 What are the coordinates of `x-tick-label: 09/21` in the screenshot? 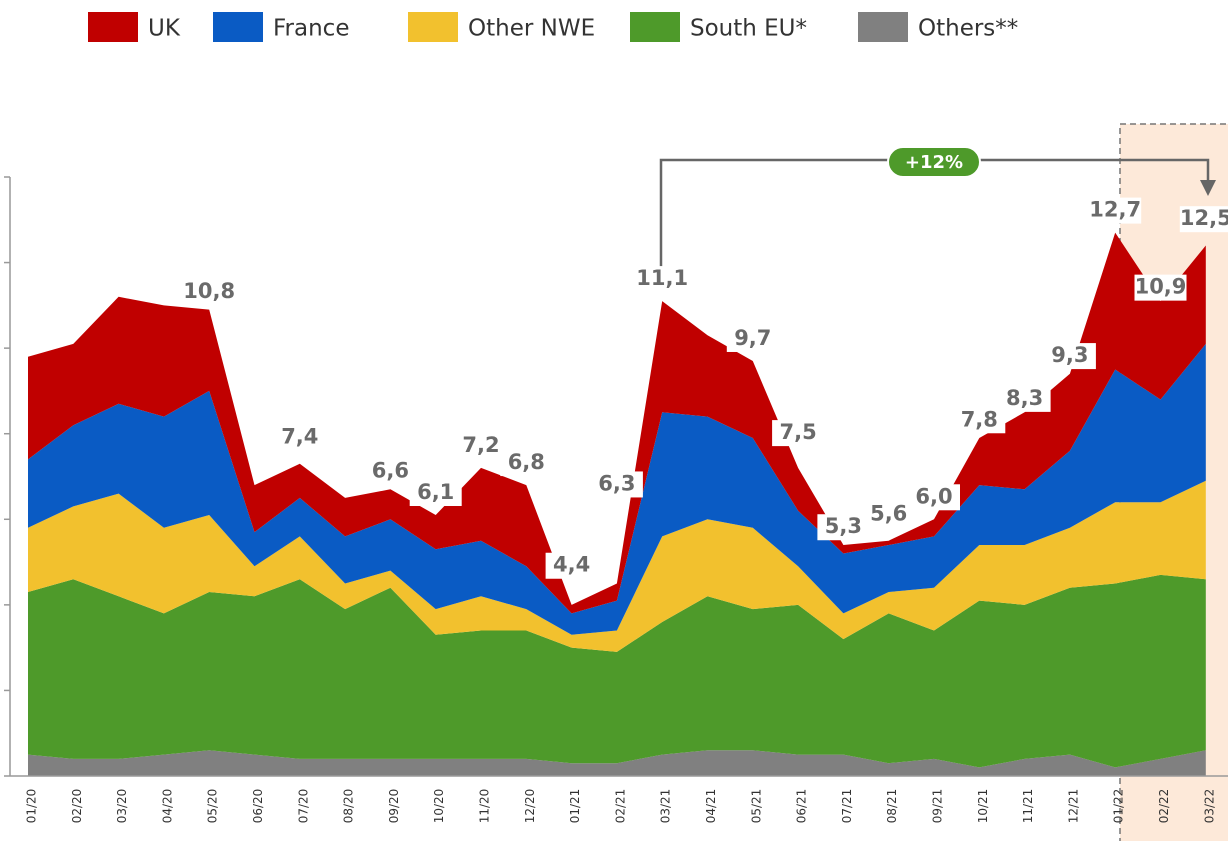 It's located at (938, 806).